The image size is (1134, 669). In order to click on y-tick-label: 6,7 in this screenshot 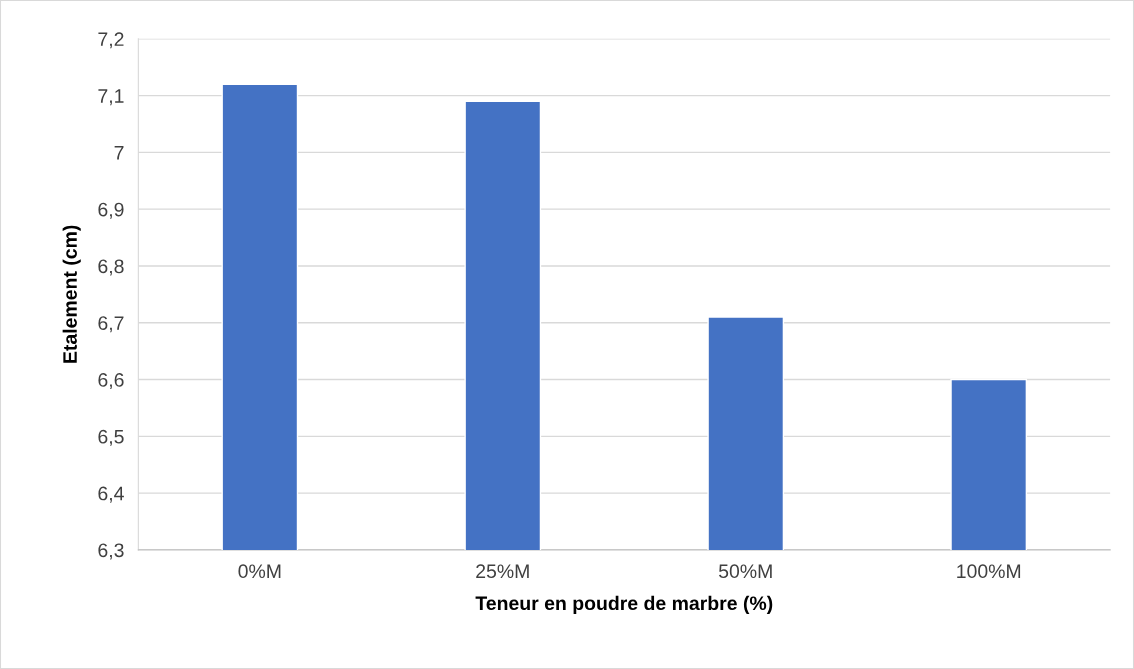, I will do `click(111, 324)`.